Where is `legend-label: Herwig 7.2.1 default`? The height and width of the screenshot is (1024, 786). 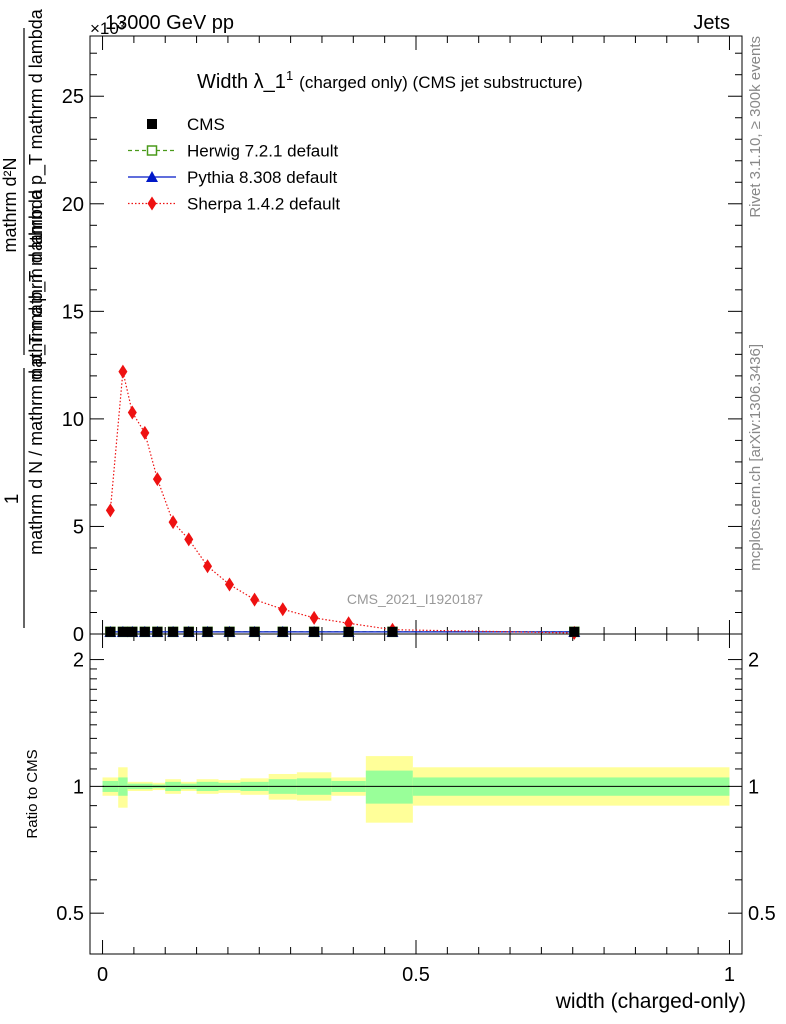
legend-label: Herwig 7.2.1 default is located at coordinates (262, 151).